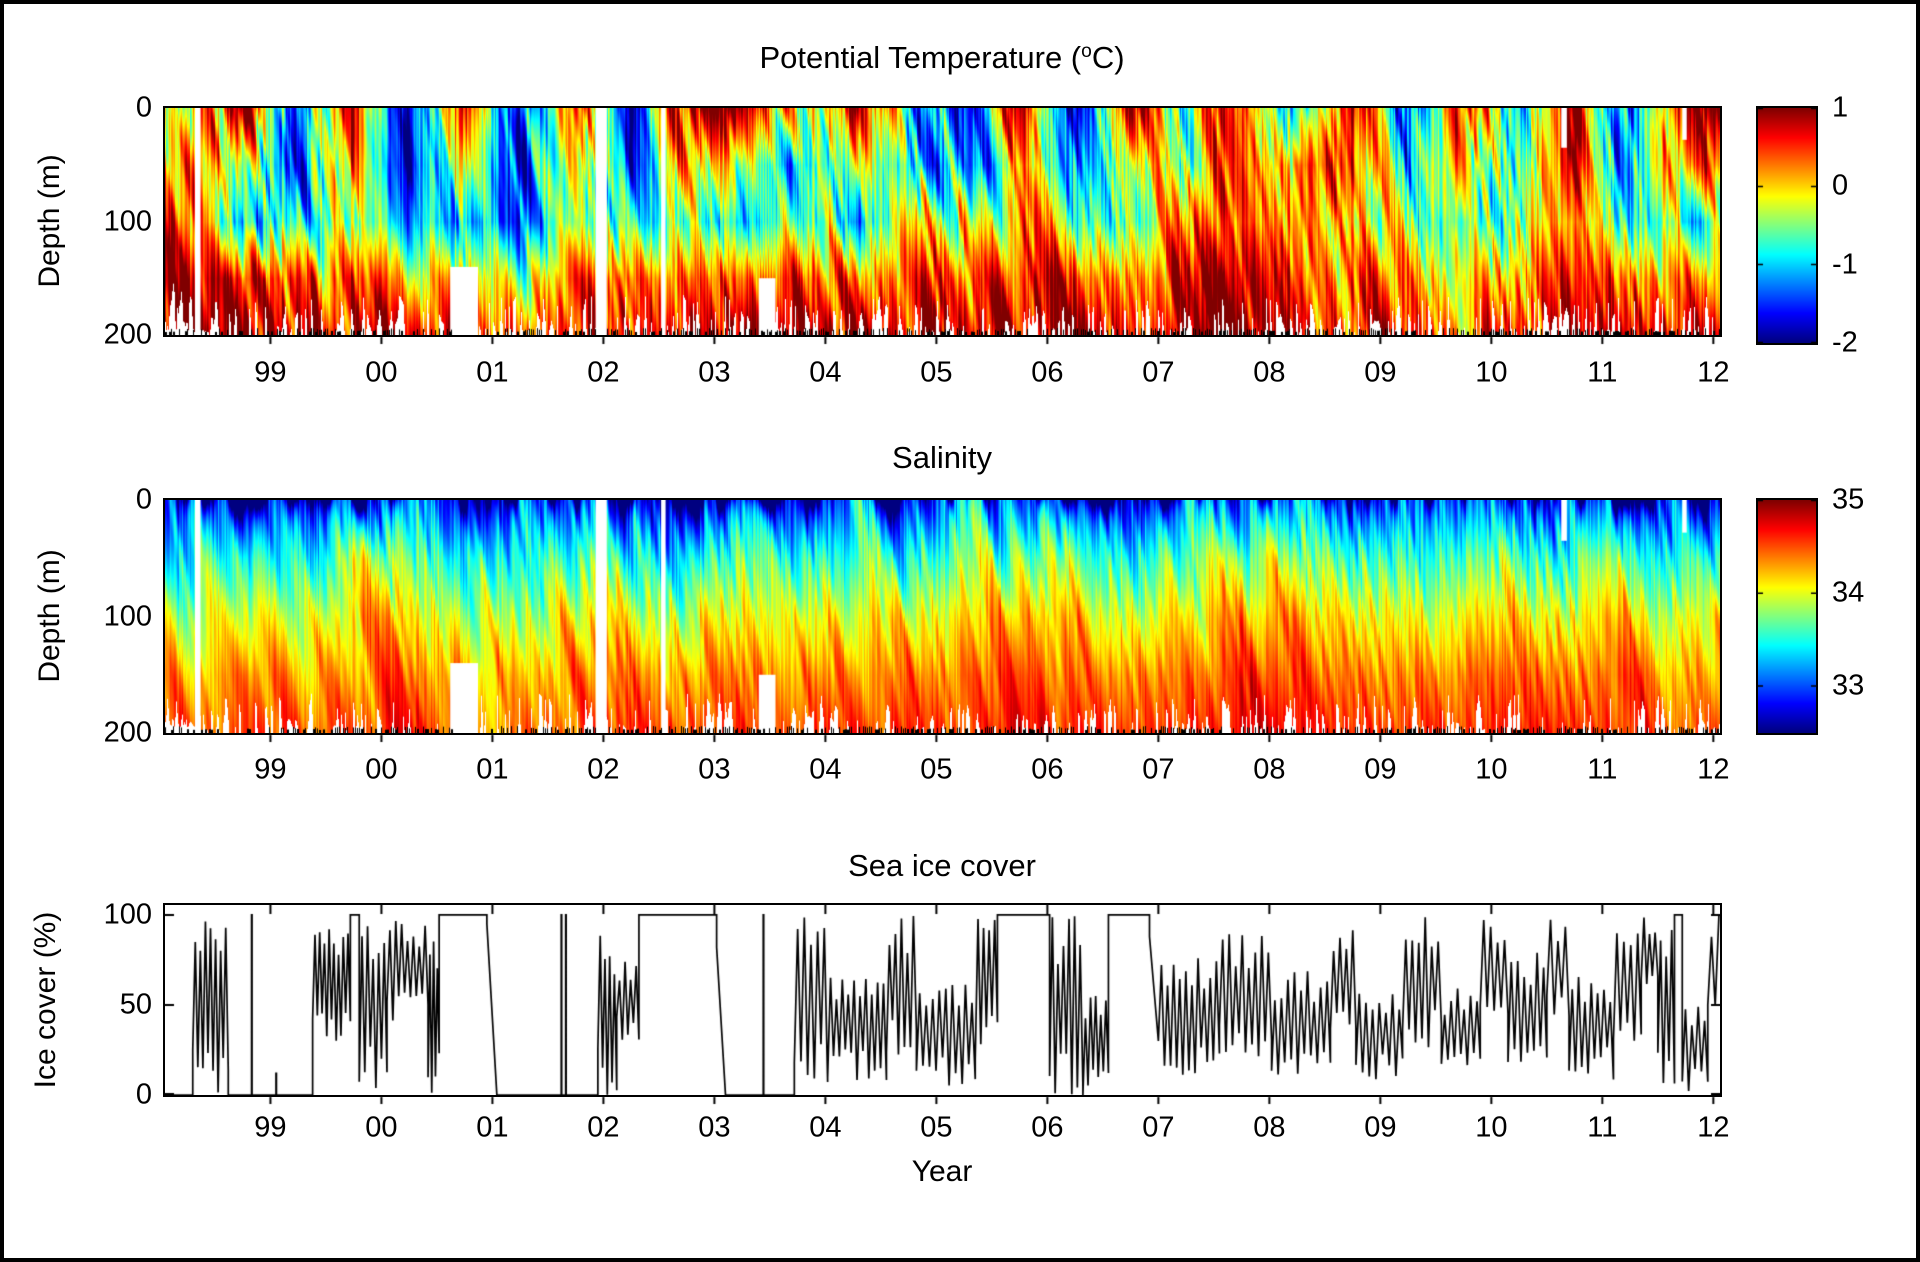  Describe the element at coordinates (1848, 499) in the screenshot. I see `colorbar-tick-label: 35` at that location.